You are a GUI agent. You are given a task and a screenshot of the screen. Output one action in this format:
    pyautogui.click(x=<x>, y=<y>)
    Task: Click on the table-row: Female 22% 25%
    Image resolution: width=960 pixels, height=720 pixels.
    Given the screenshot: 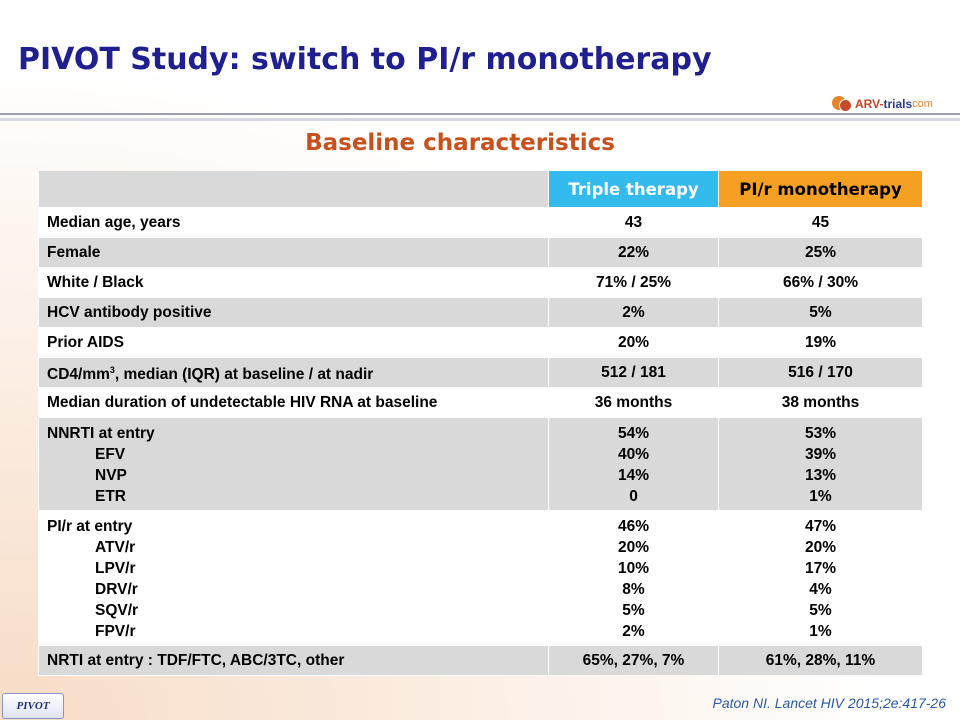 What is the action you would take?
    pyautogui.click(x=480, y=252)
    